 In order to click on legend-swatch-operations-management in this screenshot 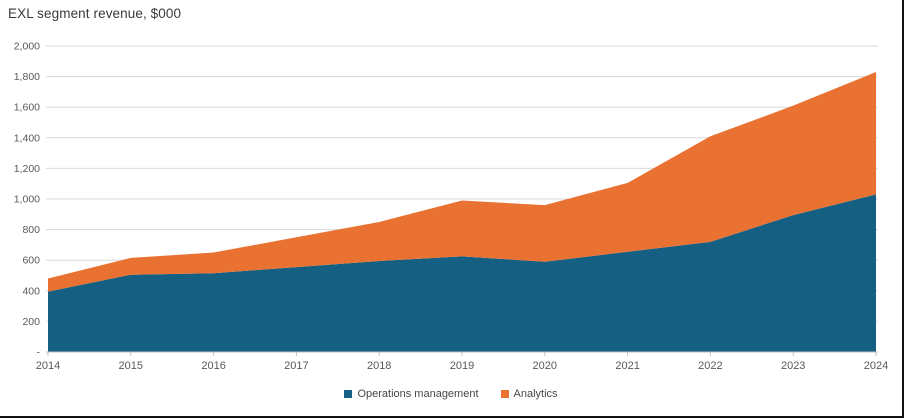, I will do `click(348, 394)`.